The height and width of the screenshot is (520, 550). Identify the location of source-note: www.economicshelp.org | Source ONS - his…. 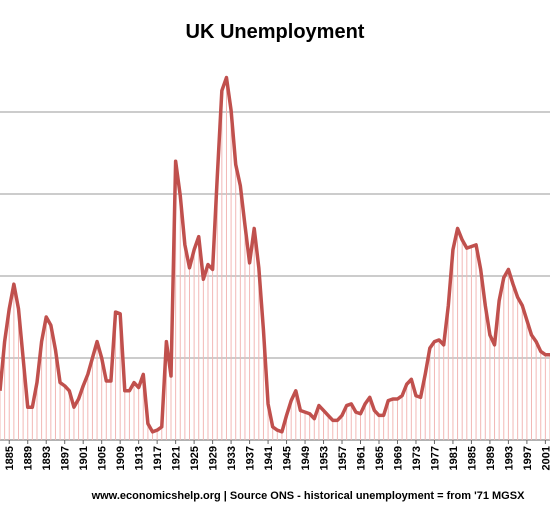
(308, 496).